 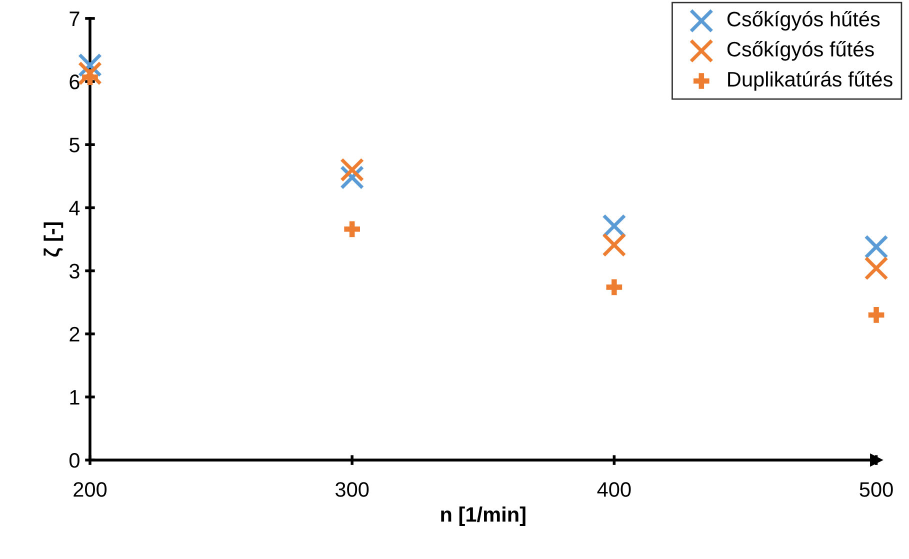 What do you see at coordinates (75, 397) in the screenshot?
I see `y-tick-label: 1` at bounding box center [75, 397].